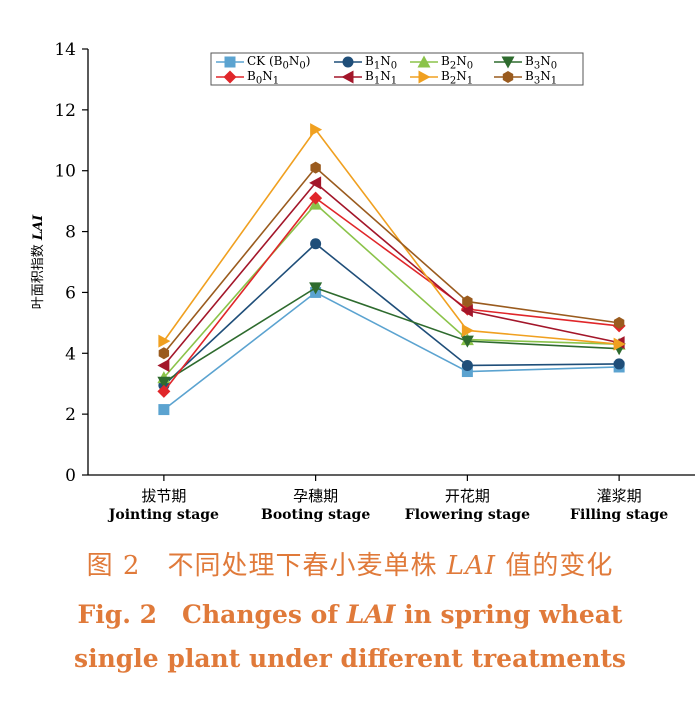  Describe the element at coordinates (350, 658) in the screenshot. I see `figure-caption-english-line2: single plant under different treatments` at that location.